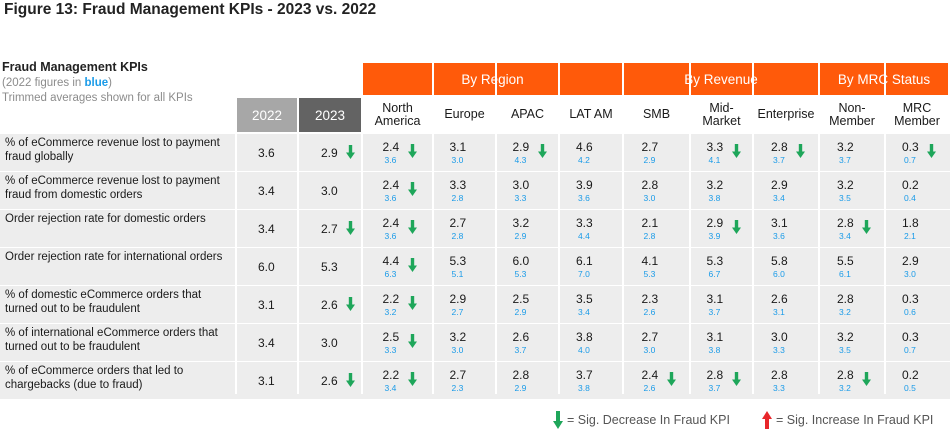 Image resolution: width=950 pixels, height=432 pixels. Describe the element at coordinates (458, 261) in the screenshot. I see `cell-value-2023: 5.3` at that location.